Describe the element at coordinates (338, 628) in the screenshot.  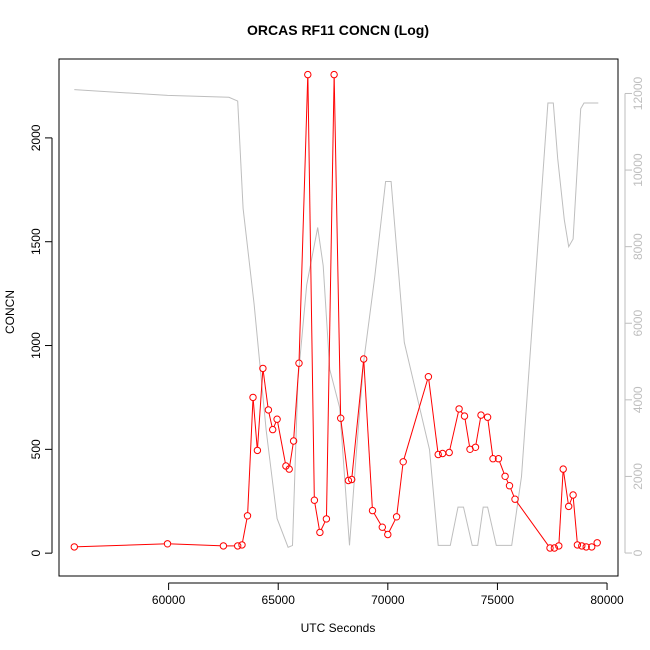
I see `x-axis-label: UTC Seconds` at that location.